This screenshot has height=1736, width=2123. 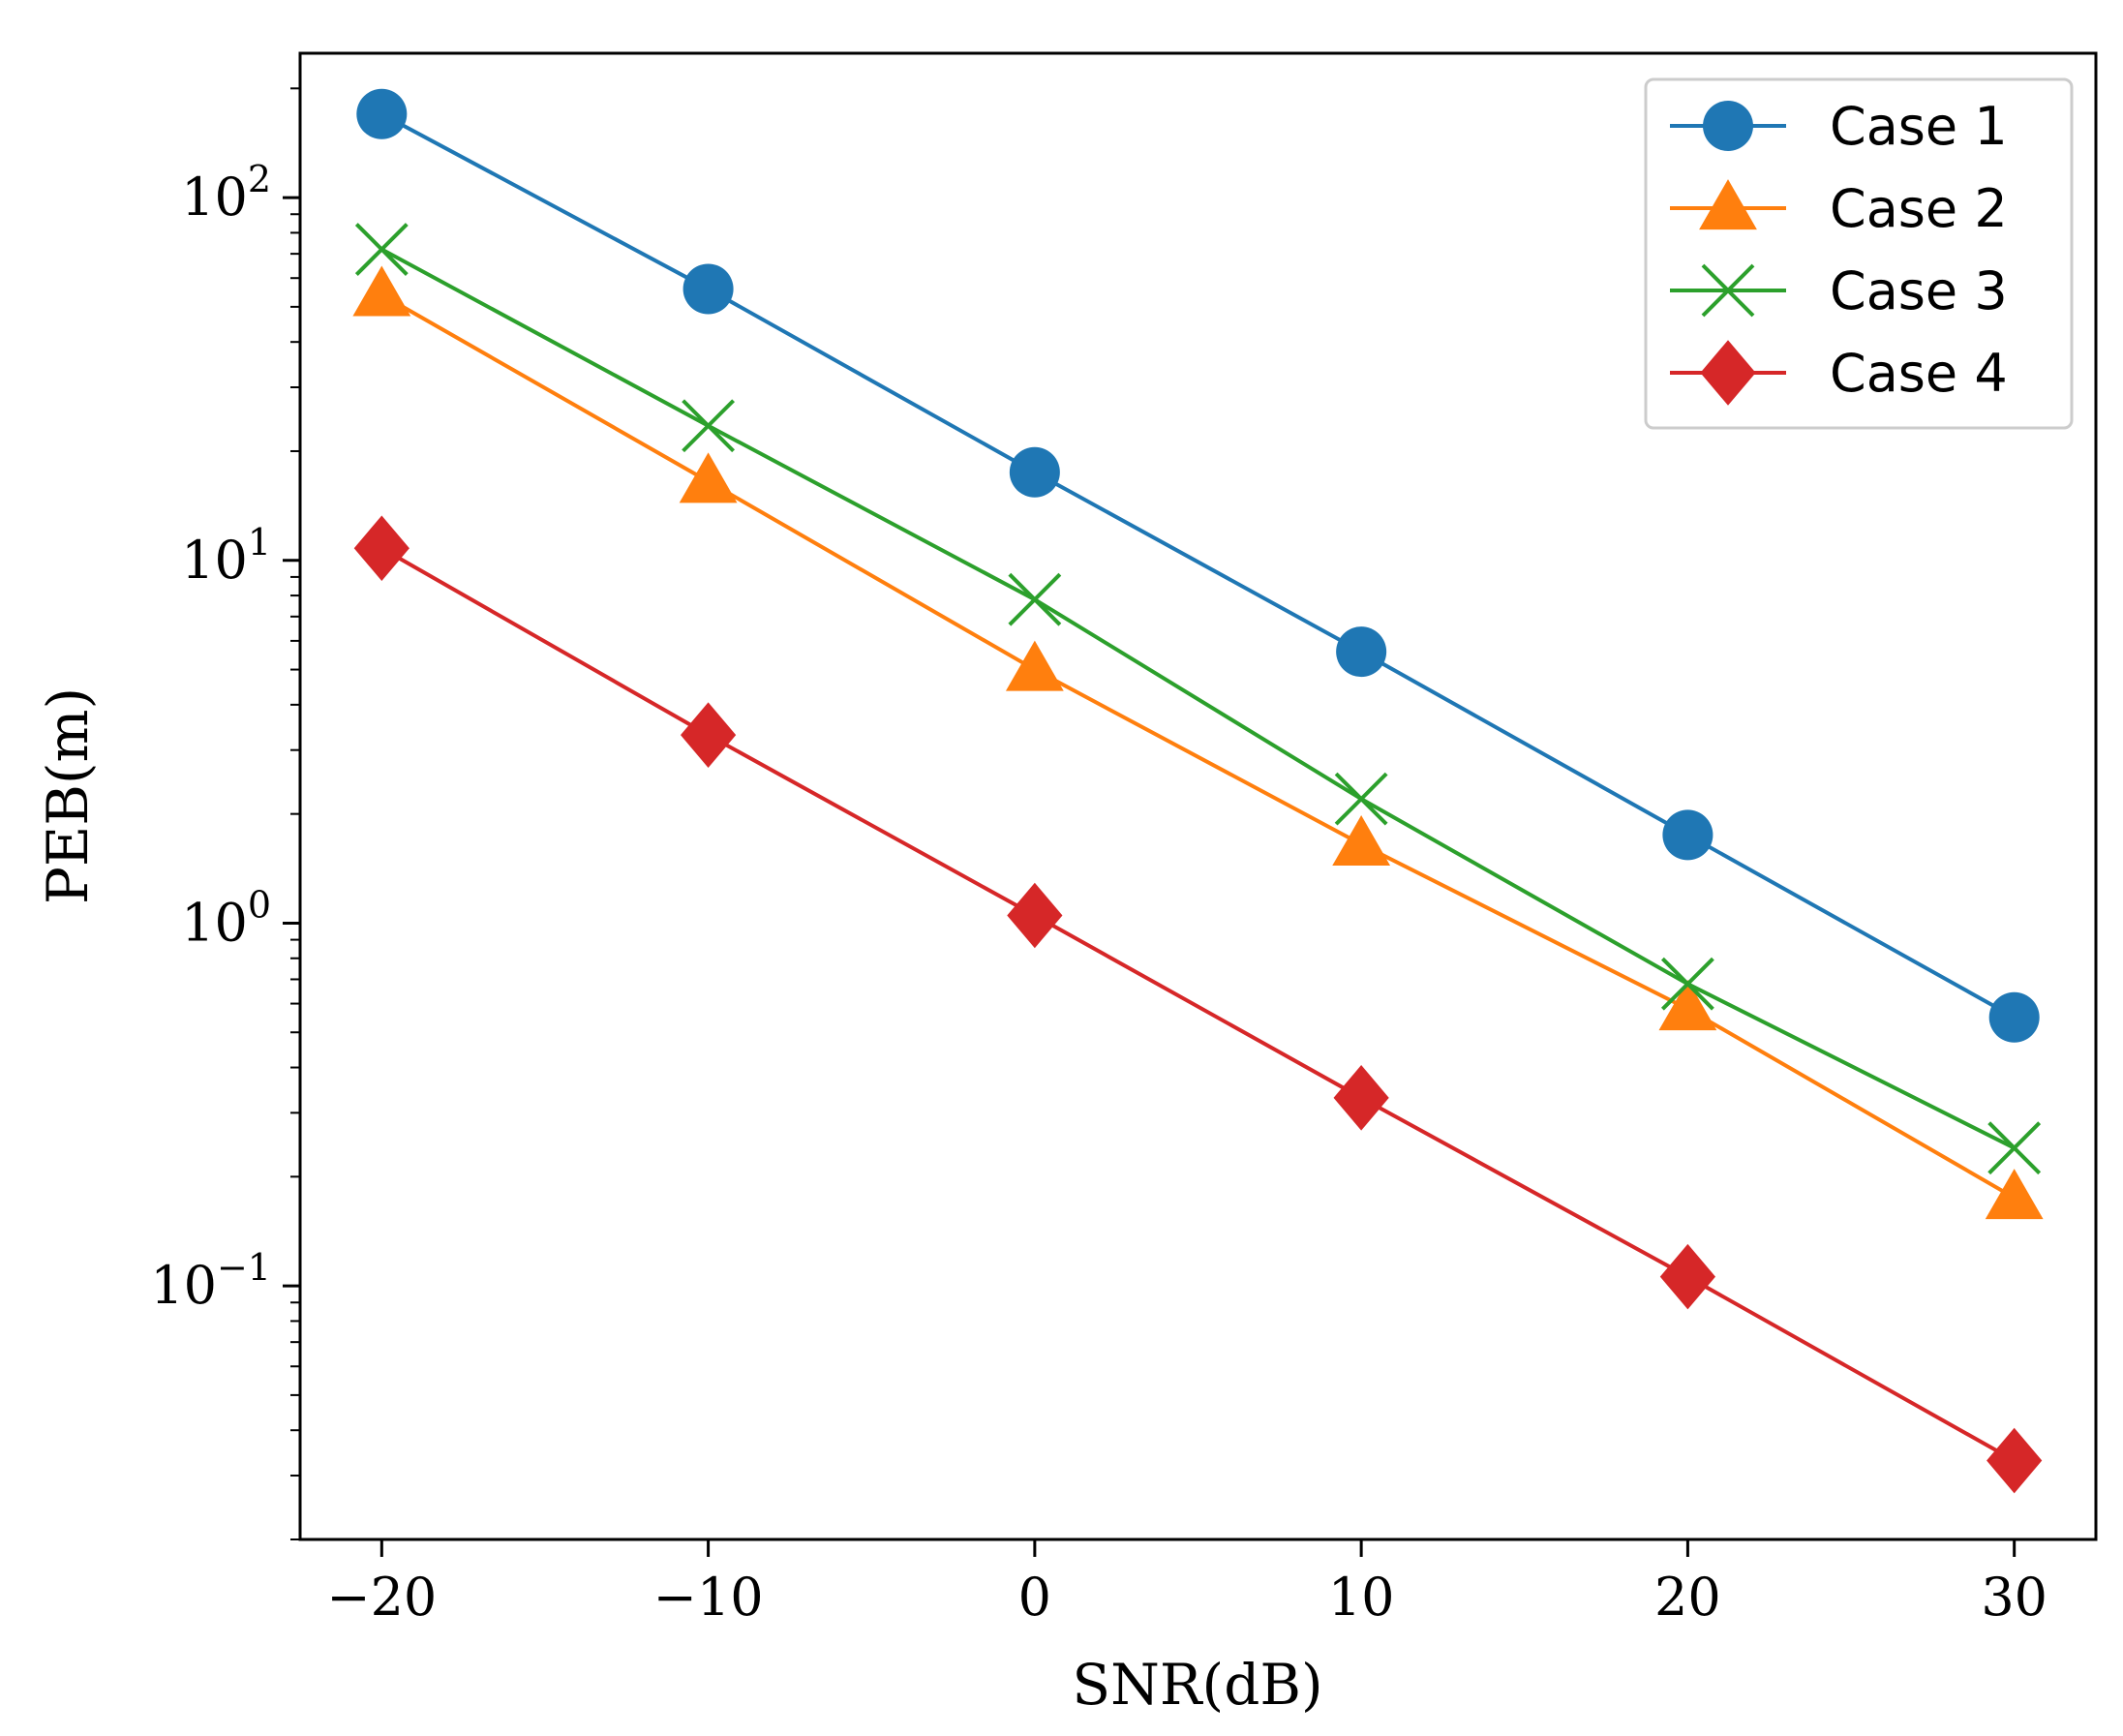 What do you see at coordinates (226, 556) in the screenshot?
I see `y-tick-label: 10¹` at bounding box center [226, 556].